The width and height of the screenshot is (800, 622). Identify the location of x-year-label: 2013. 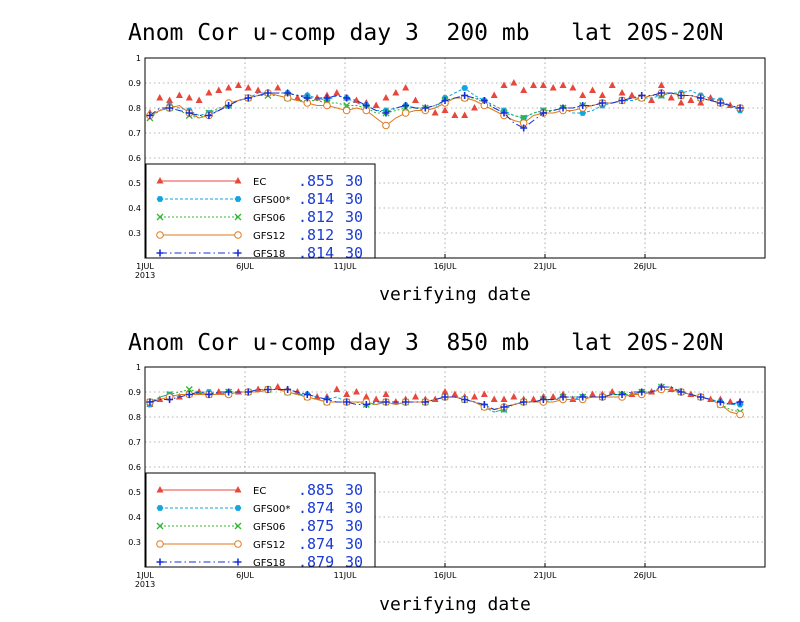
(145, 275).